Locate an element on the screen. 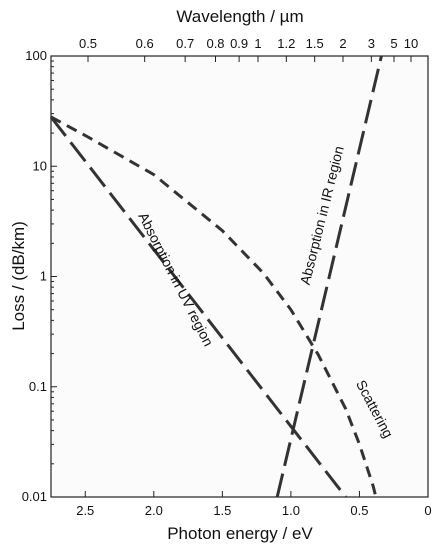 The image size is (440, 550). x-axis-title: Photon energy / eV is located at coordinates (240, 533).